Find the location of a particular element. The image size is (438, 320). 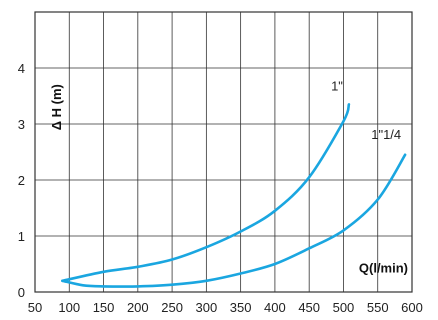

x-tick-label: 500 is located at coordinates (344, 307).